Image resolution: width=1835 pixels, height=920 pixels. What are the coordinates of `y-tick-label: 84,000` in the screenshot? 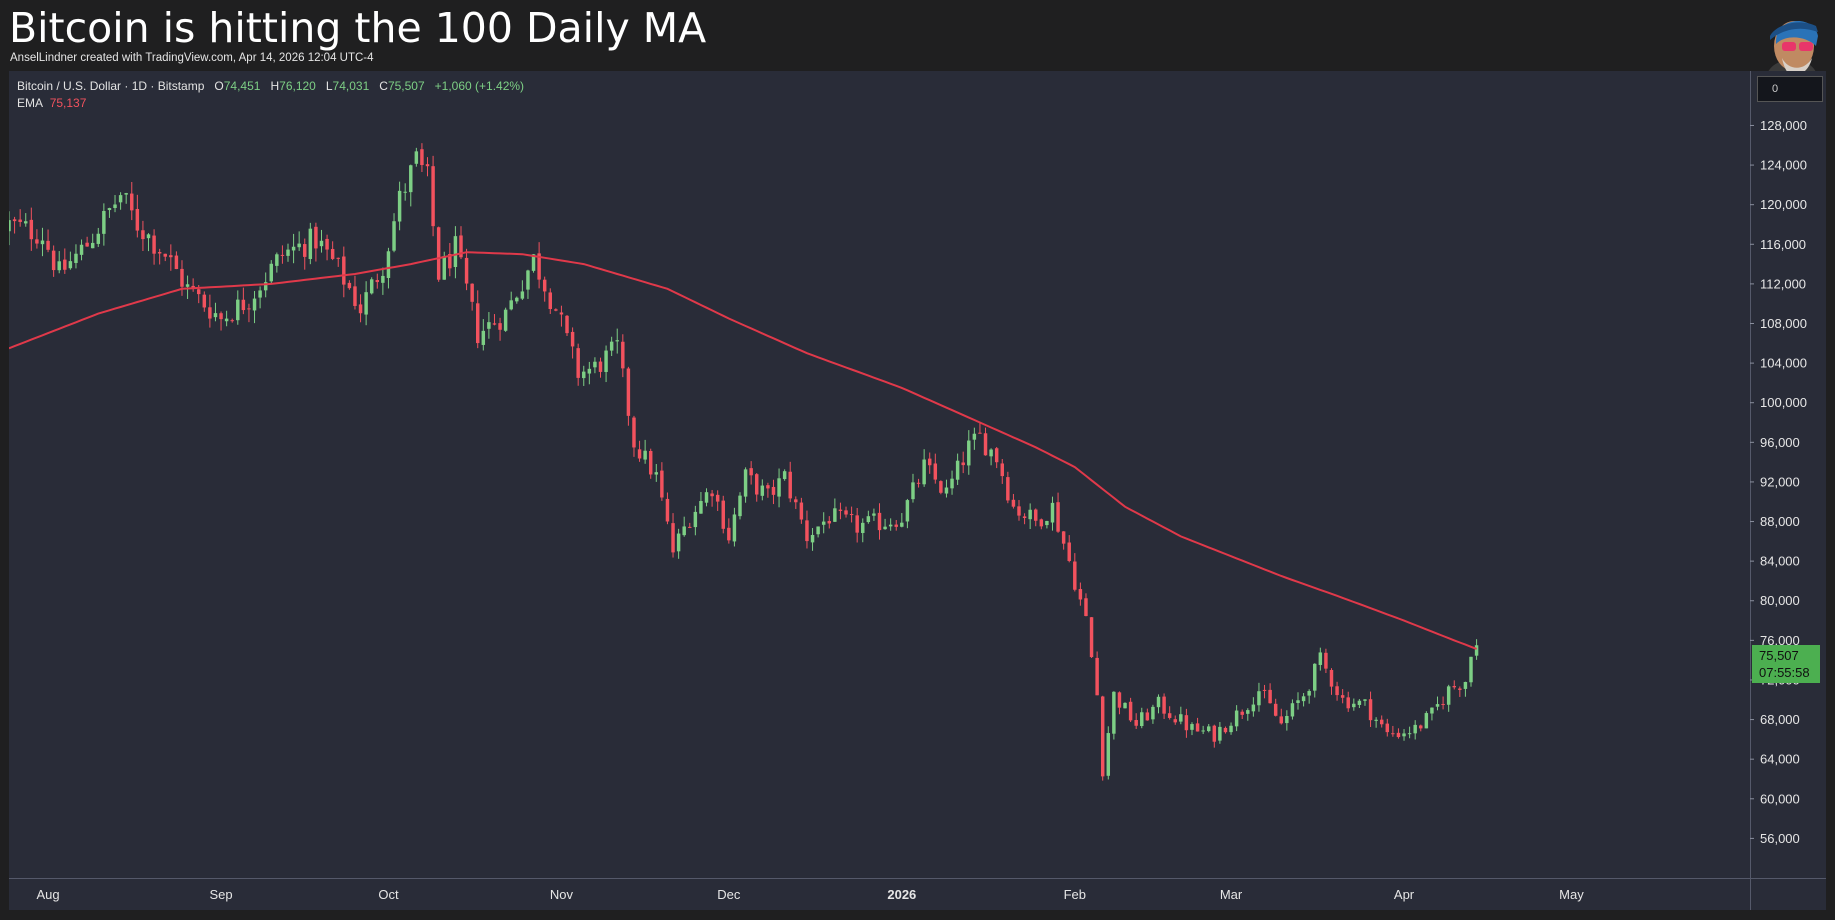 It's located at (1780, 561).